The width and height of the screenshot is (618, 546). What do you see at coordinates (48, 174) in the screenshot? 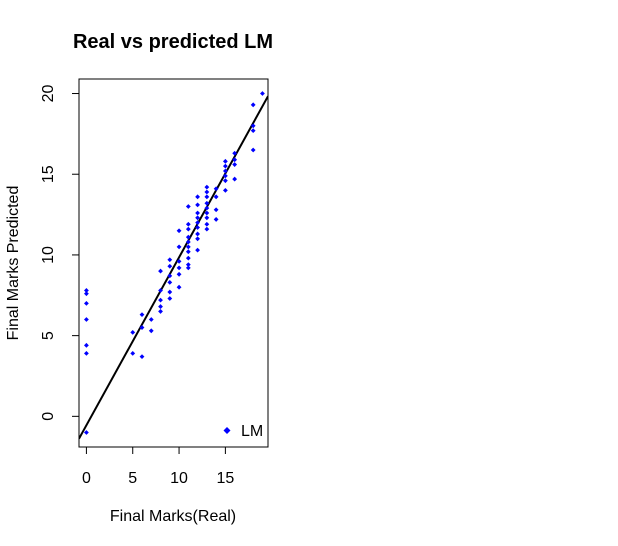
I see `y-tick-label: 15` at bounding box center [48, 174].